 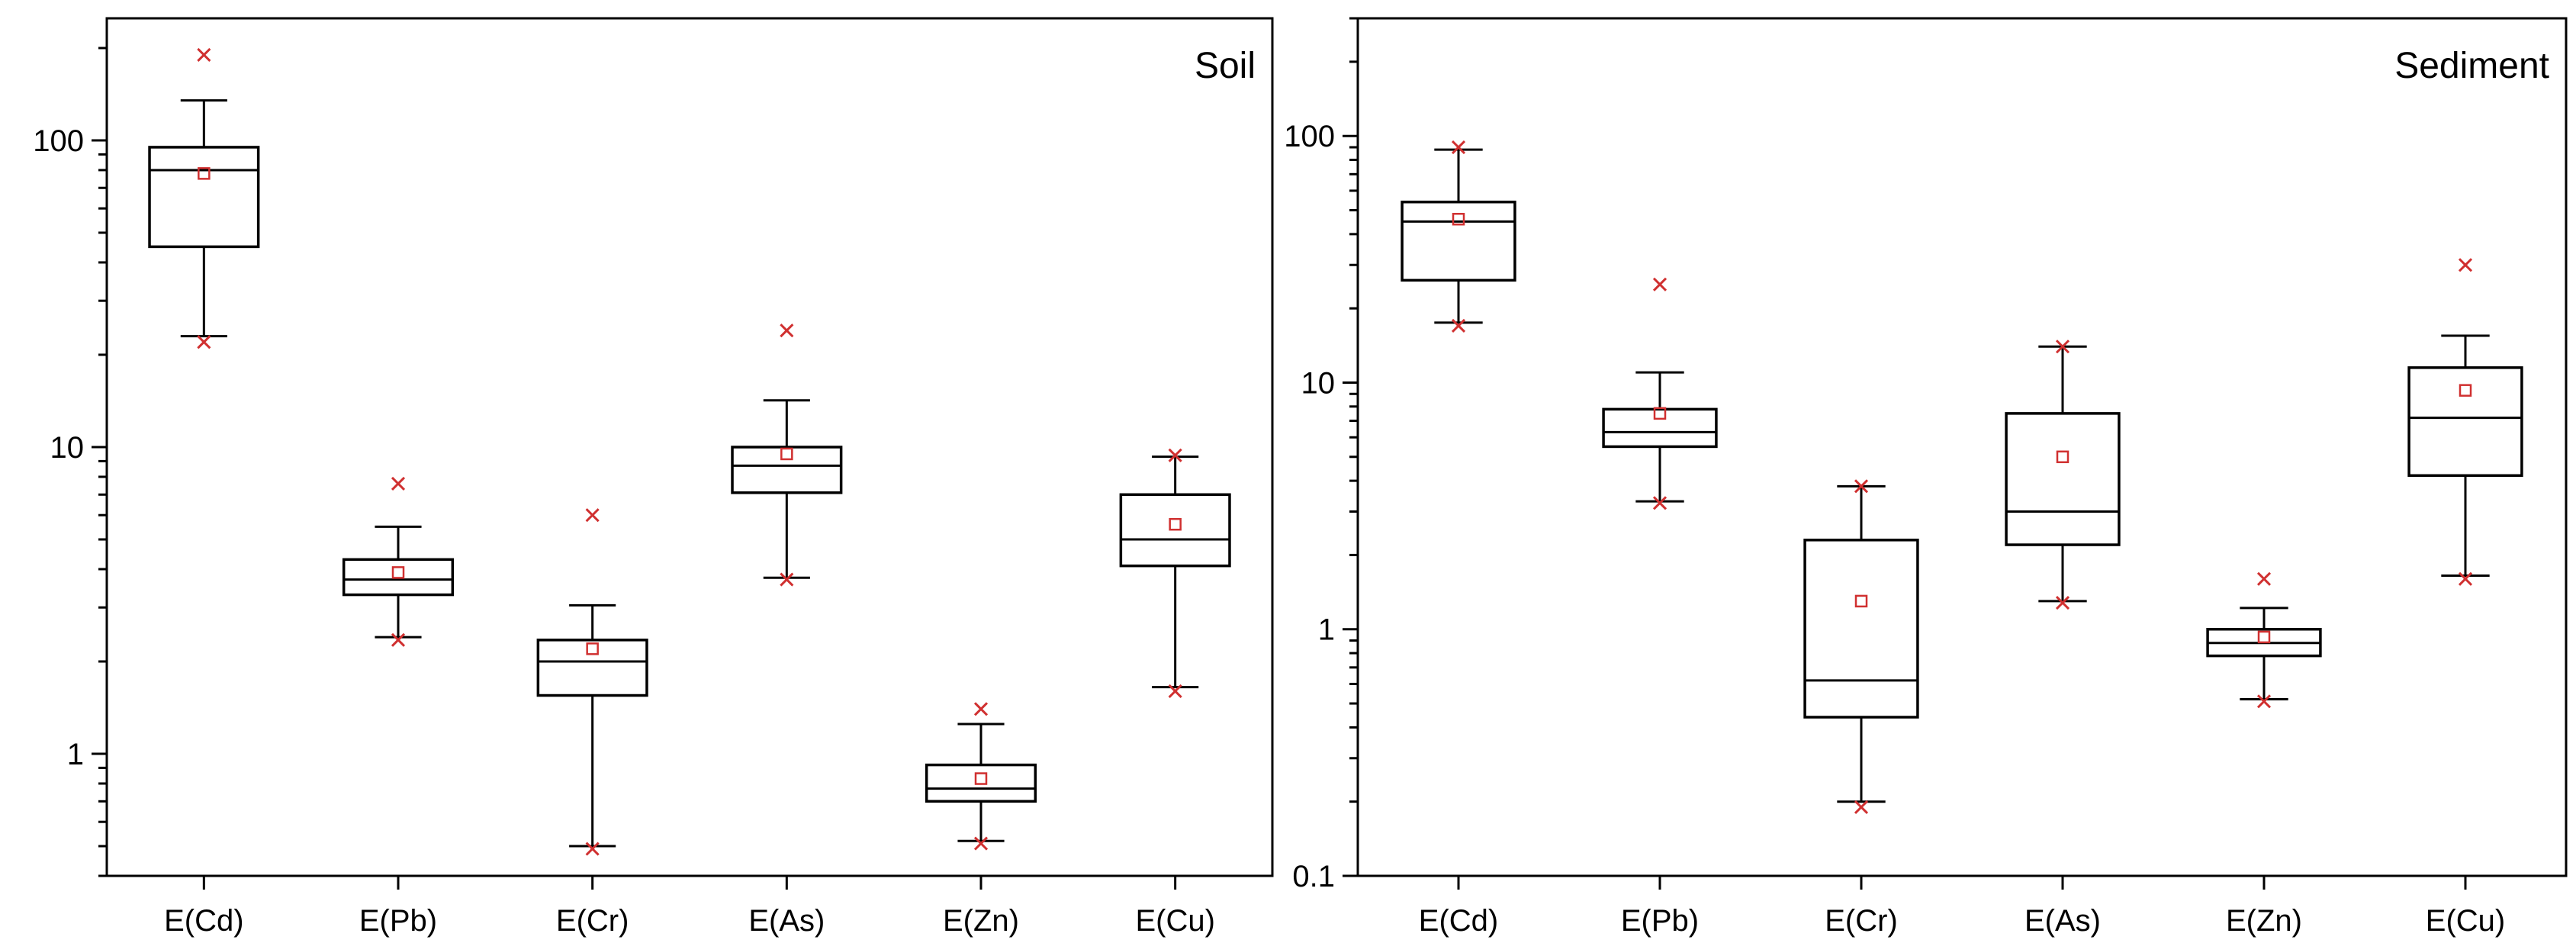 I want to click on y-tick-label: 0.1, so click(x=1313, y=876).